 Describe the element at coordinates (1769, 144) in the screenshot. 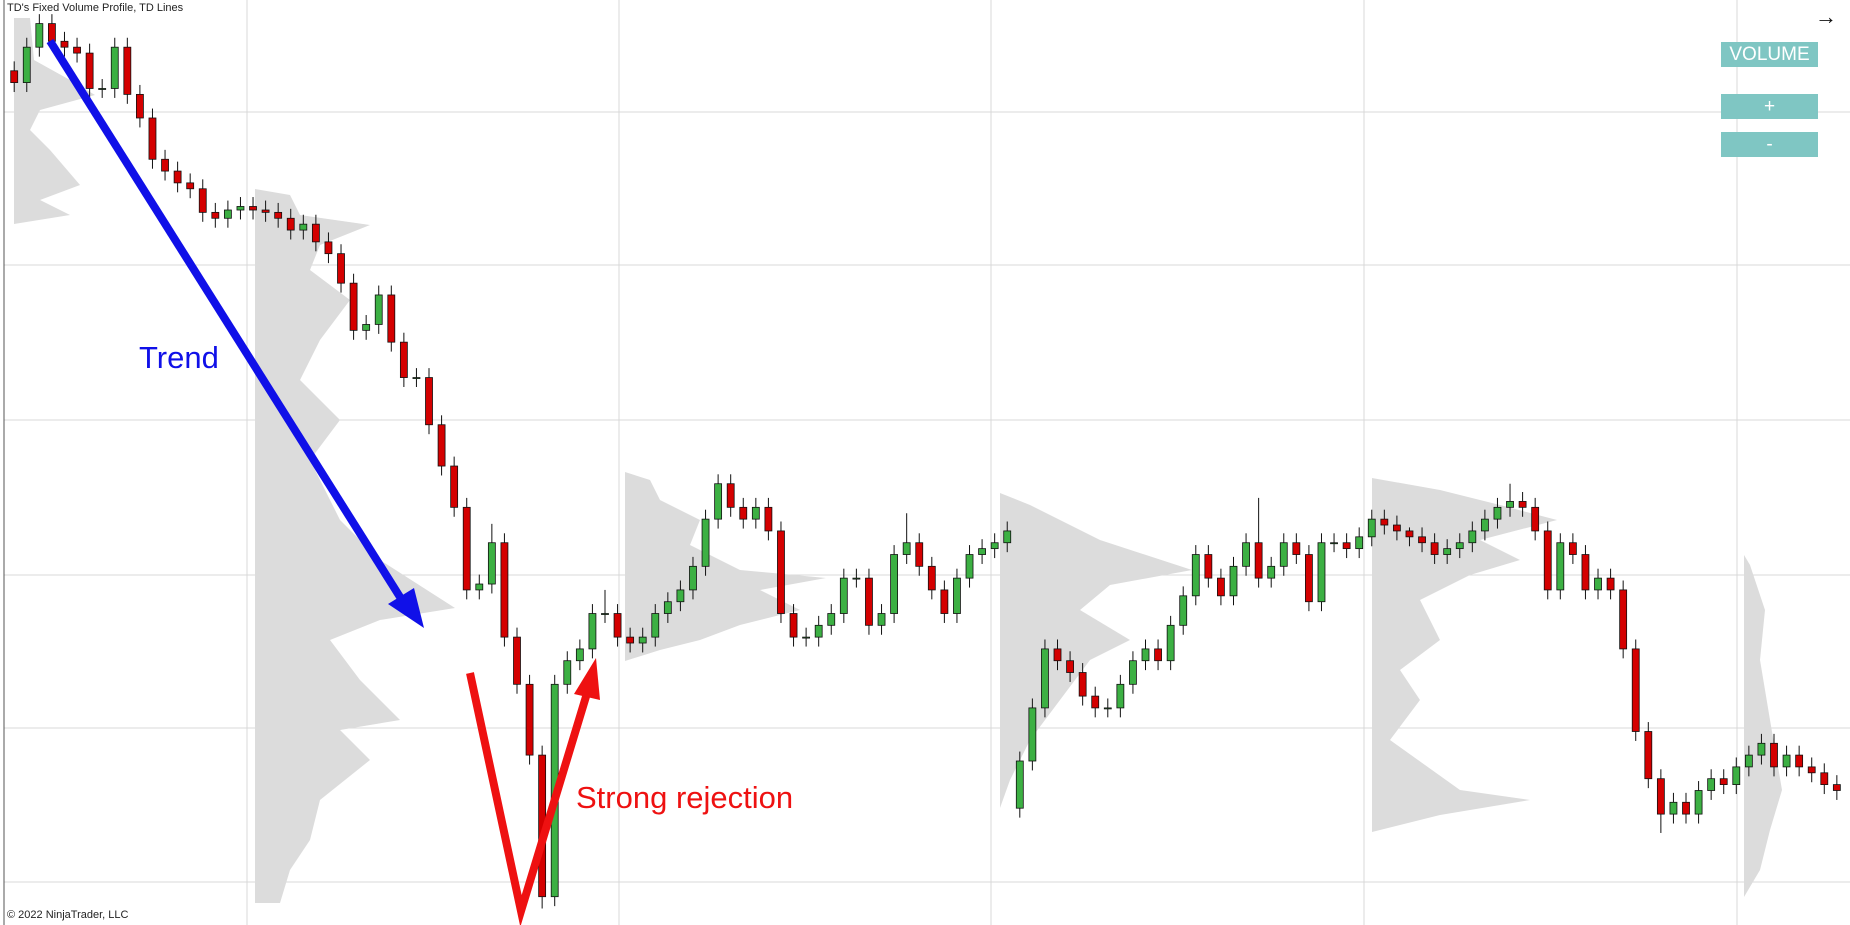

I see `minus-button: -` at that location.